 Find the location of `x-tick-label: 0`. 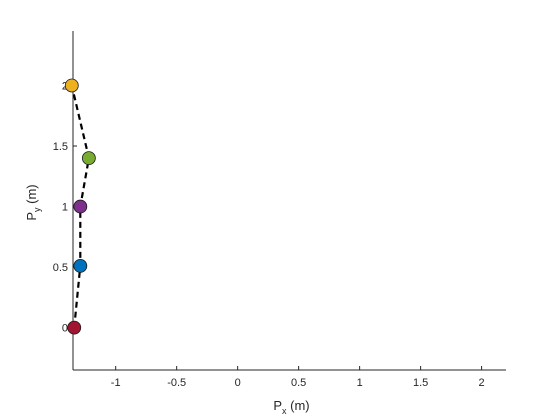

x-tick-label: 0 is located at coordinates (238, 383).